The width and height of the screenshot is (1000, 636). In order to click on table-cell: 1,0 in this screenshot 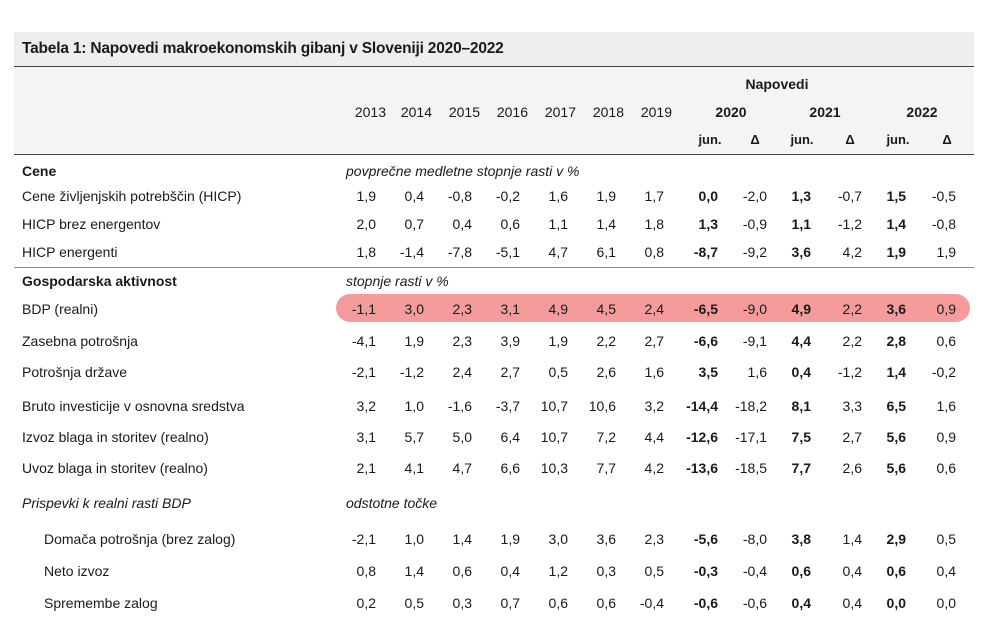, I will do `click(414, 539)`.